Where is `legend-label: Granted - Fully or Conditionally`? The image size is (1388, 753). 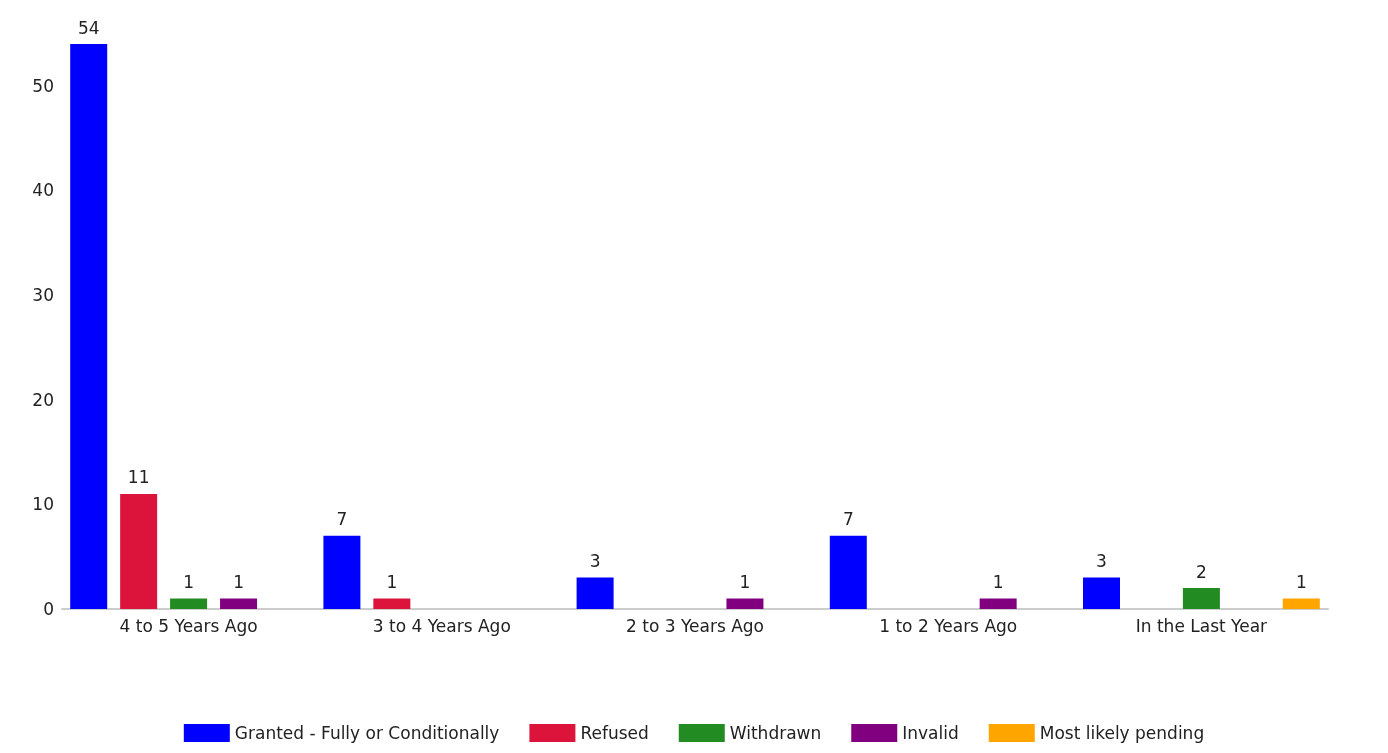 legend-label: Granted - Fully or Conditionally is located at coordinates (367, 733).